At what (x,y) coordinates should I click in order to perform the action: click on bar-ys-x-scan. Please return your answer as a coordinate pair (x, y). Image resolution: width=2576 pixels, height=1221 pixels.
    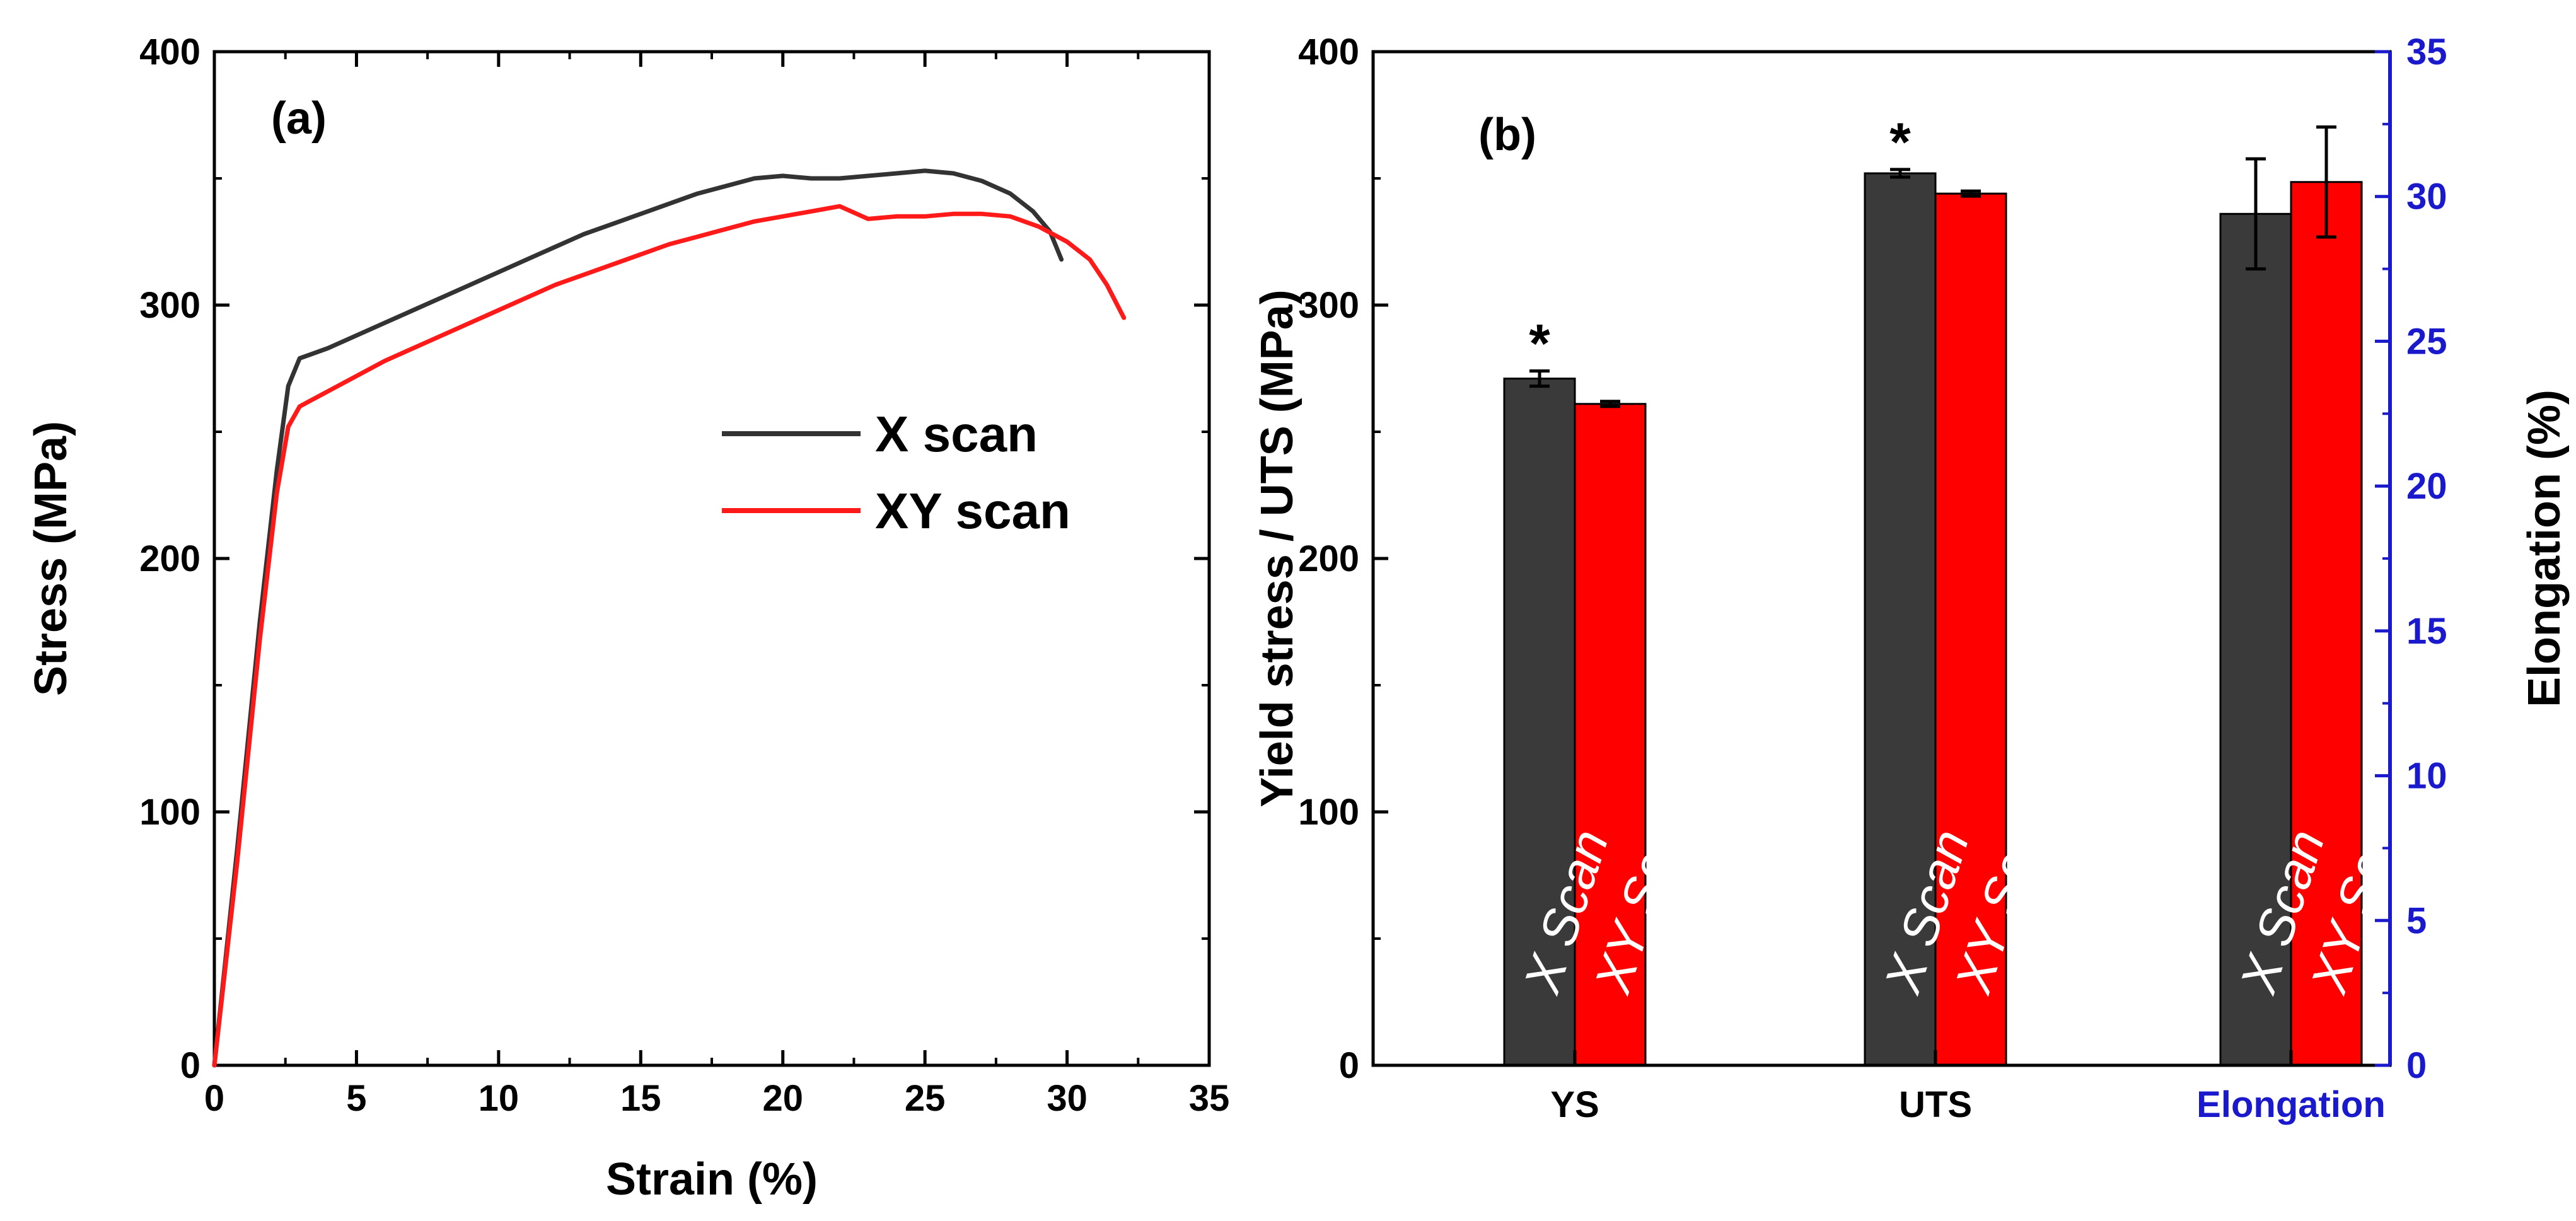
    Looking at the image, I should click on (1539, 722).